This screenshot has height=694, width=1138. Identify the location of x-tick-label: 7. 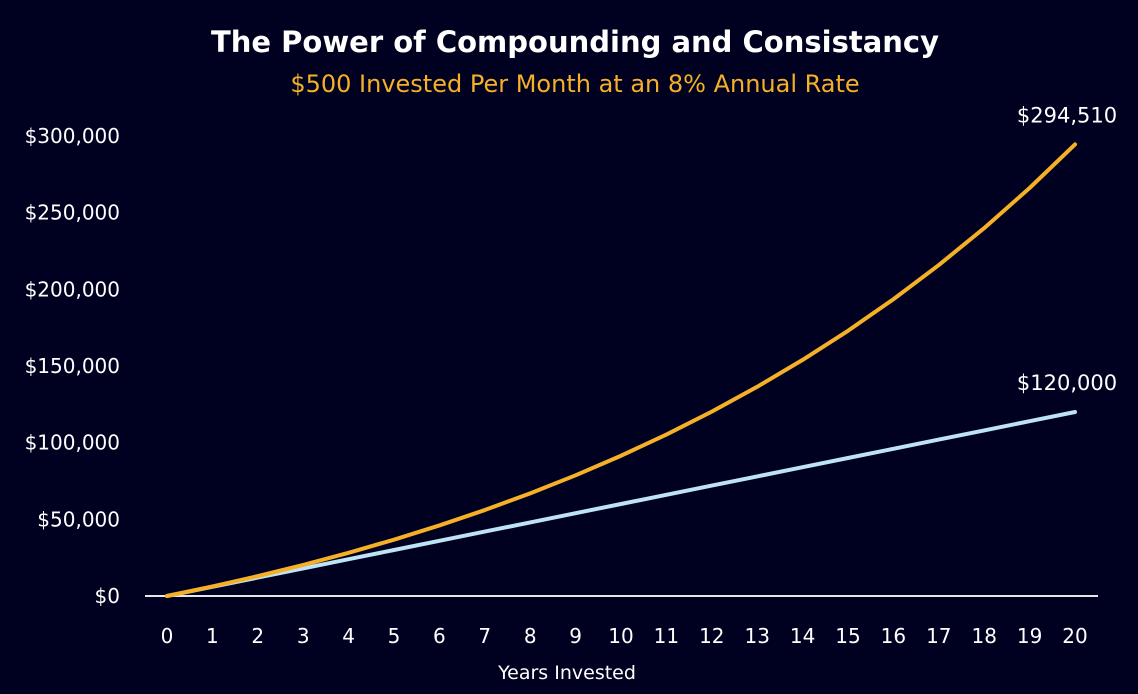
(484, 636).